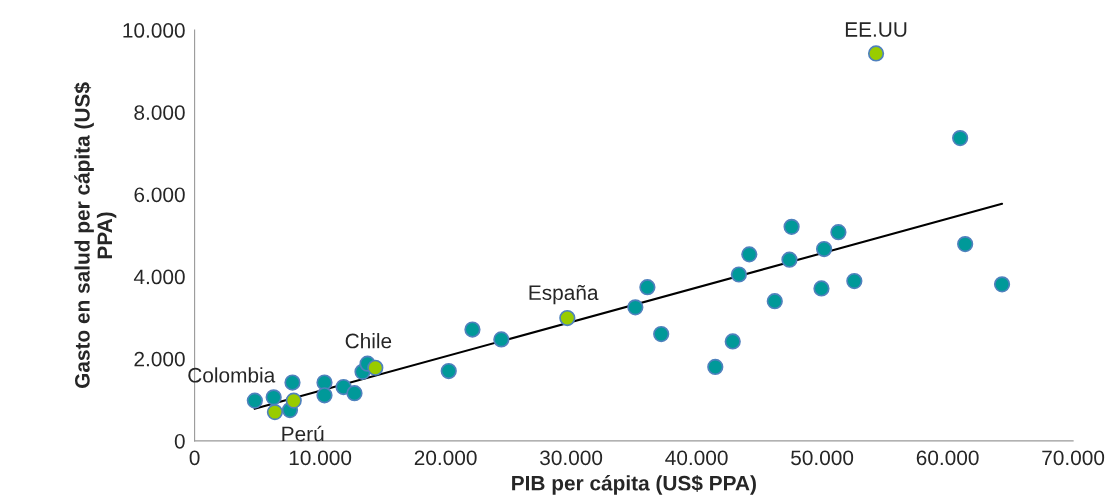 This screenshot has width=1112, height=501. What do you see at coordinates (368, 341) in the screenshot?
I see `annotation: Chile` at bounding box center [368, 341].